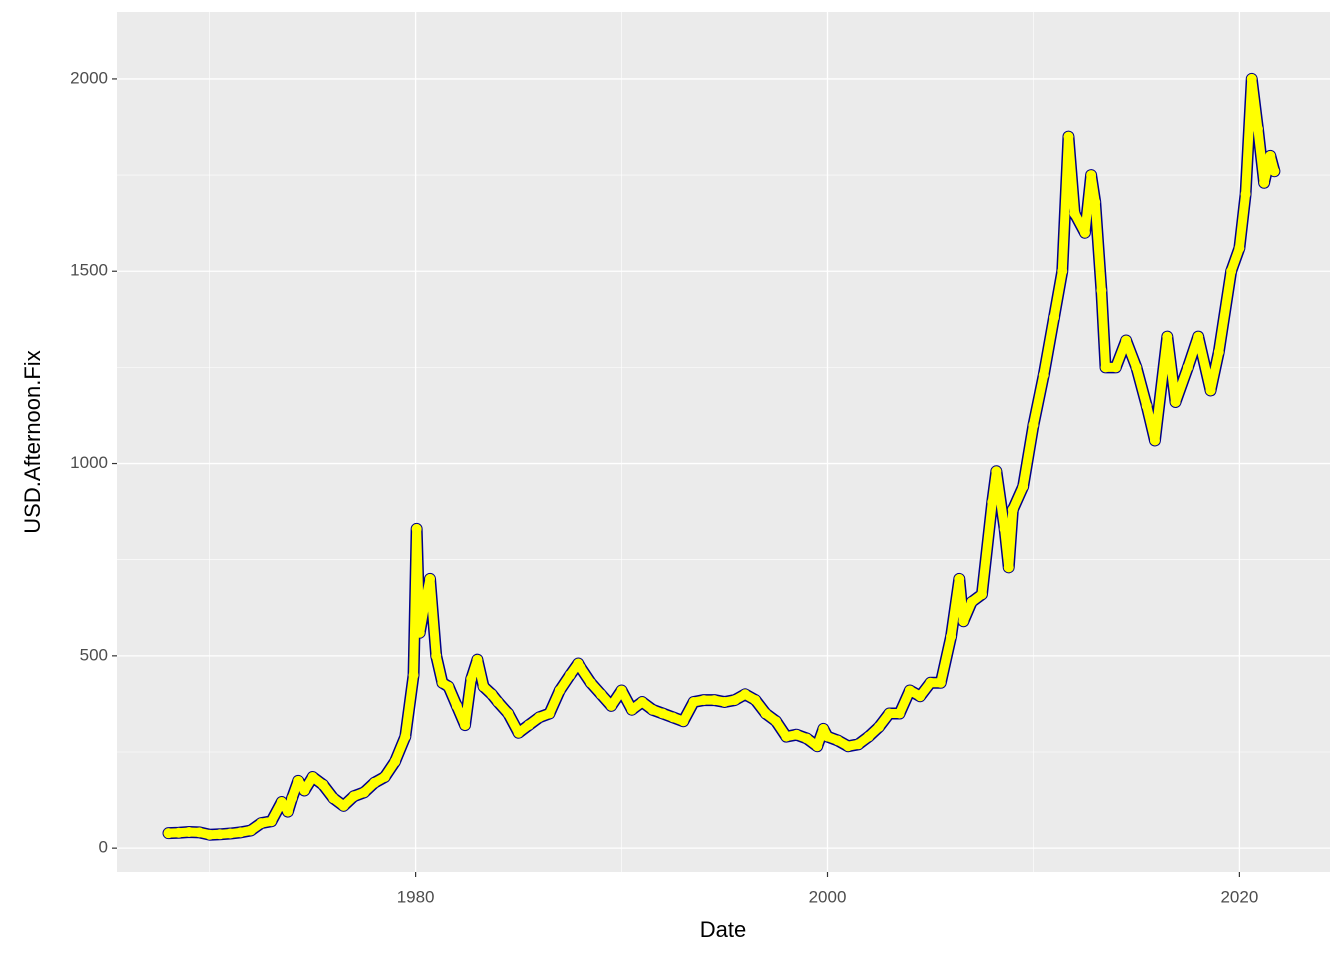 The image size is (1344, 965). What do you see at coordinates (1239, 896) in the screenshot?
I see `x-tick-label: 2020` at bounding box center [1239, 896].